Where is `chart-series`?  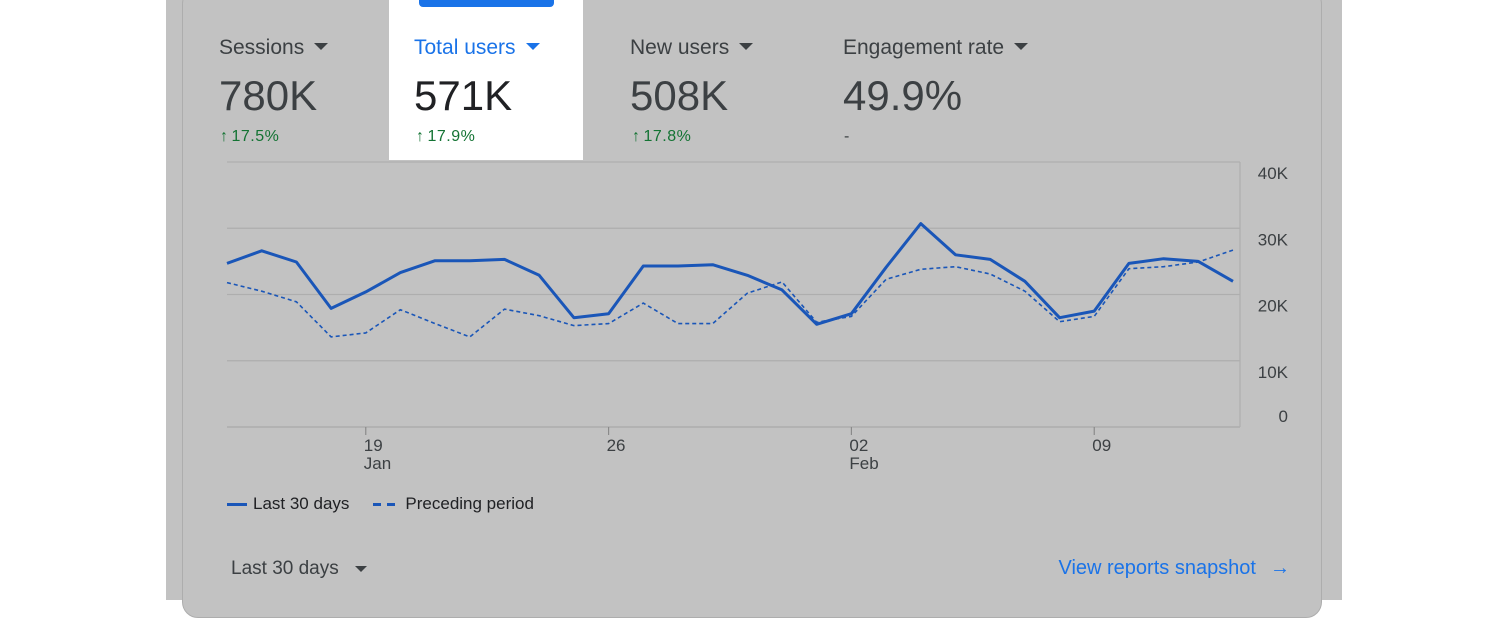 chart-series is located at coordinates (730, 280).